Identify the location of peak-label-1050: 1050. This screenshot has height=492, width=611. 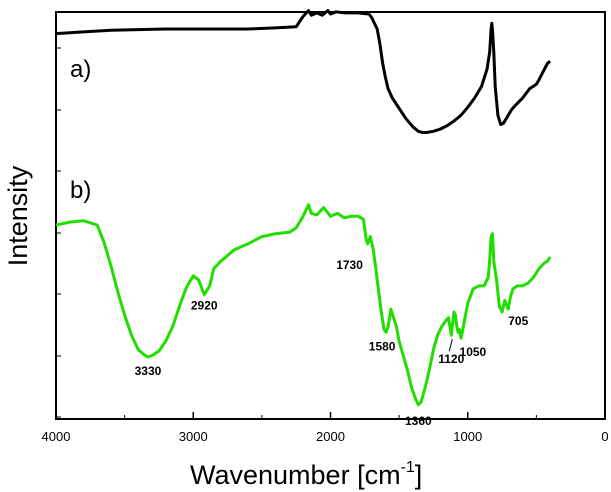
(473, 352).